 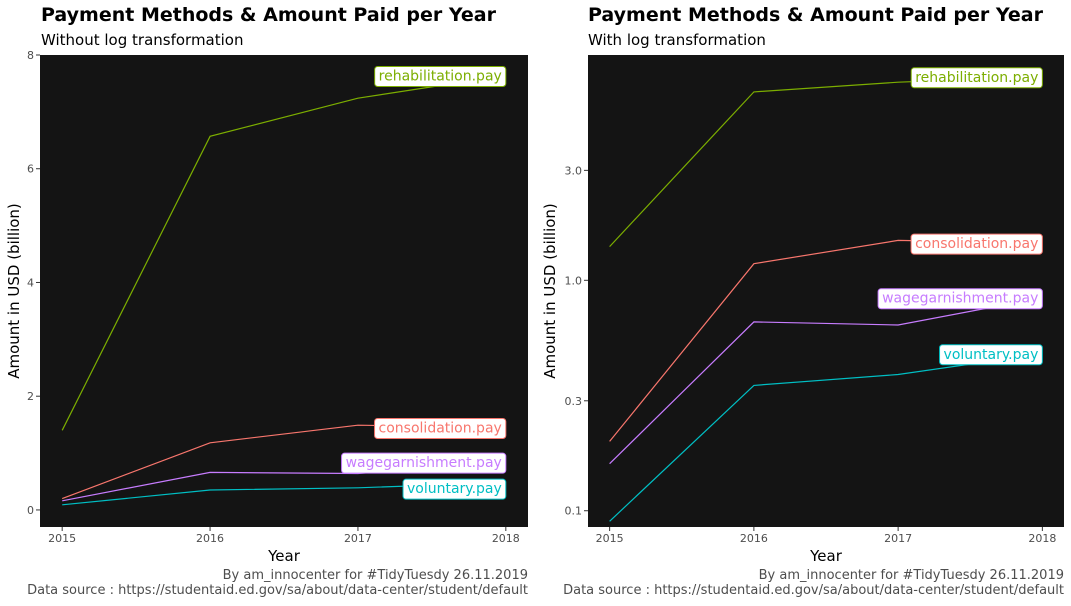 What do you see at coordinates (142, 40) in the screenshot?
I see `chart-subtitle: Without log transformation` at bounding box center [142, 40].